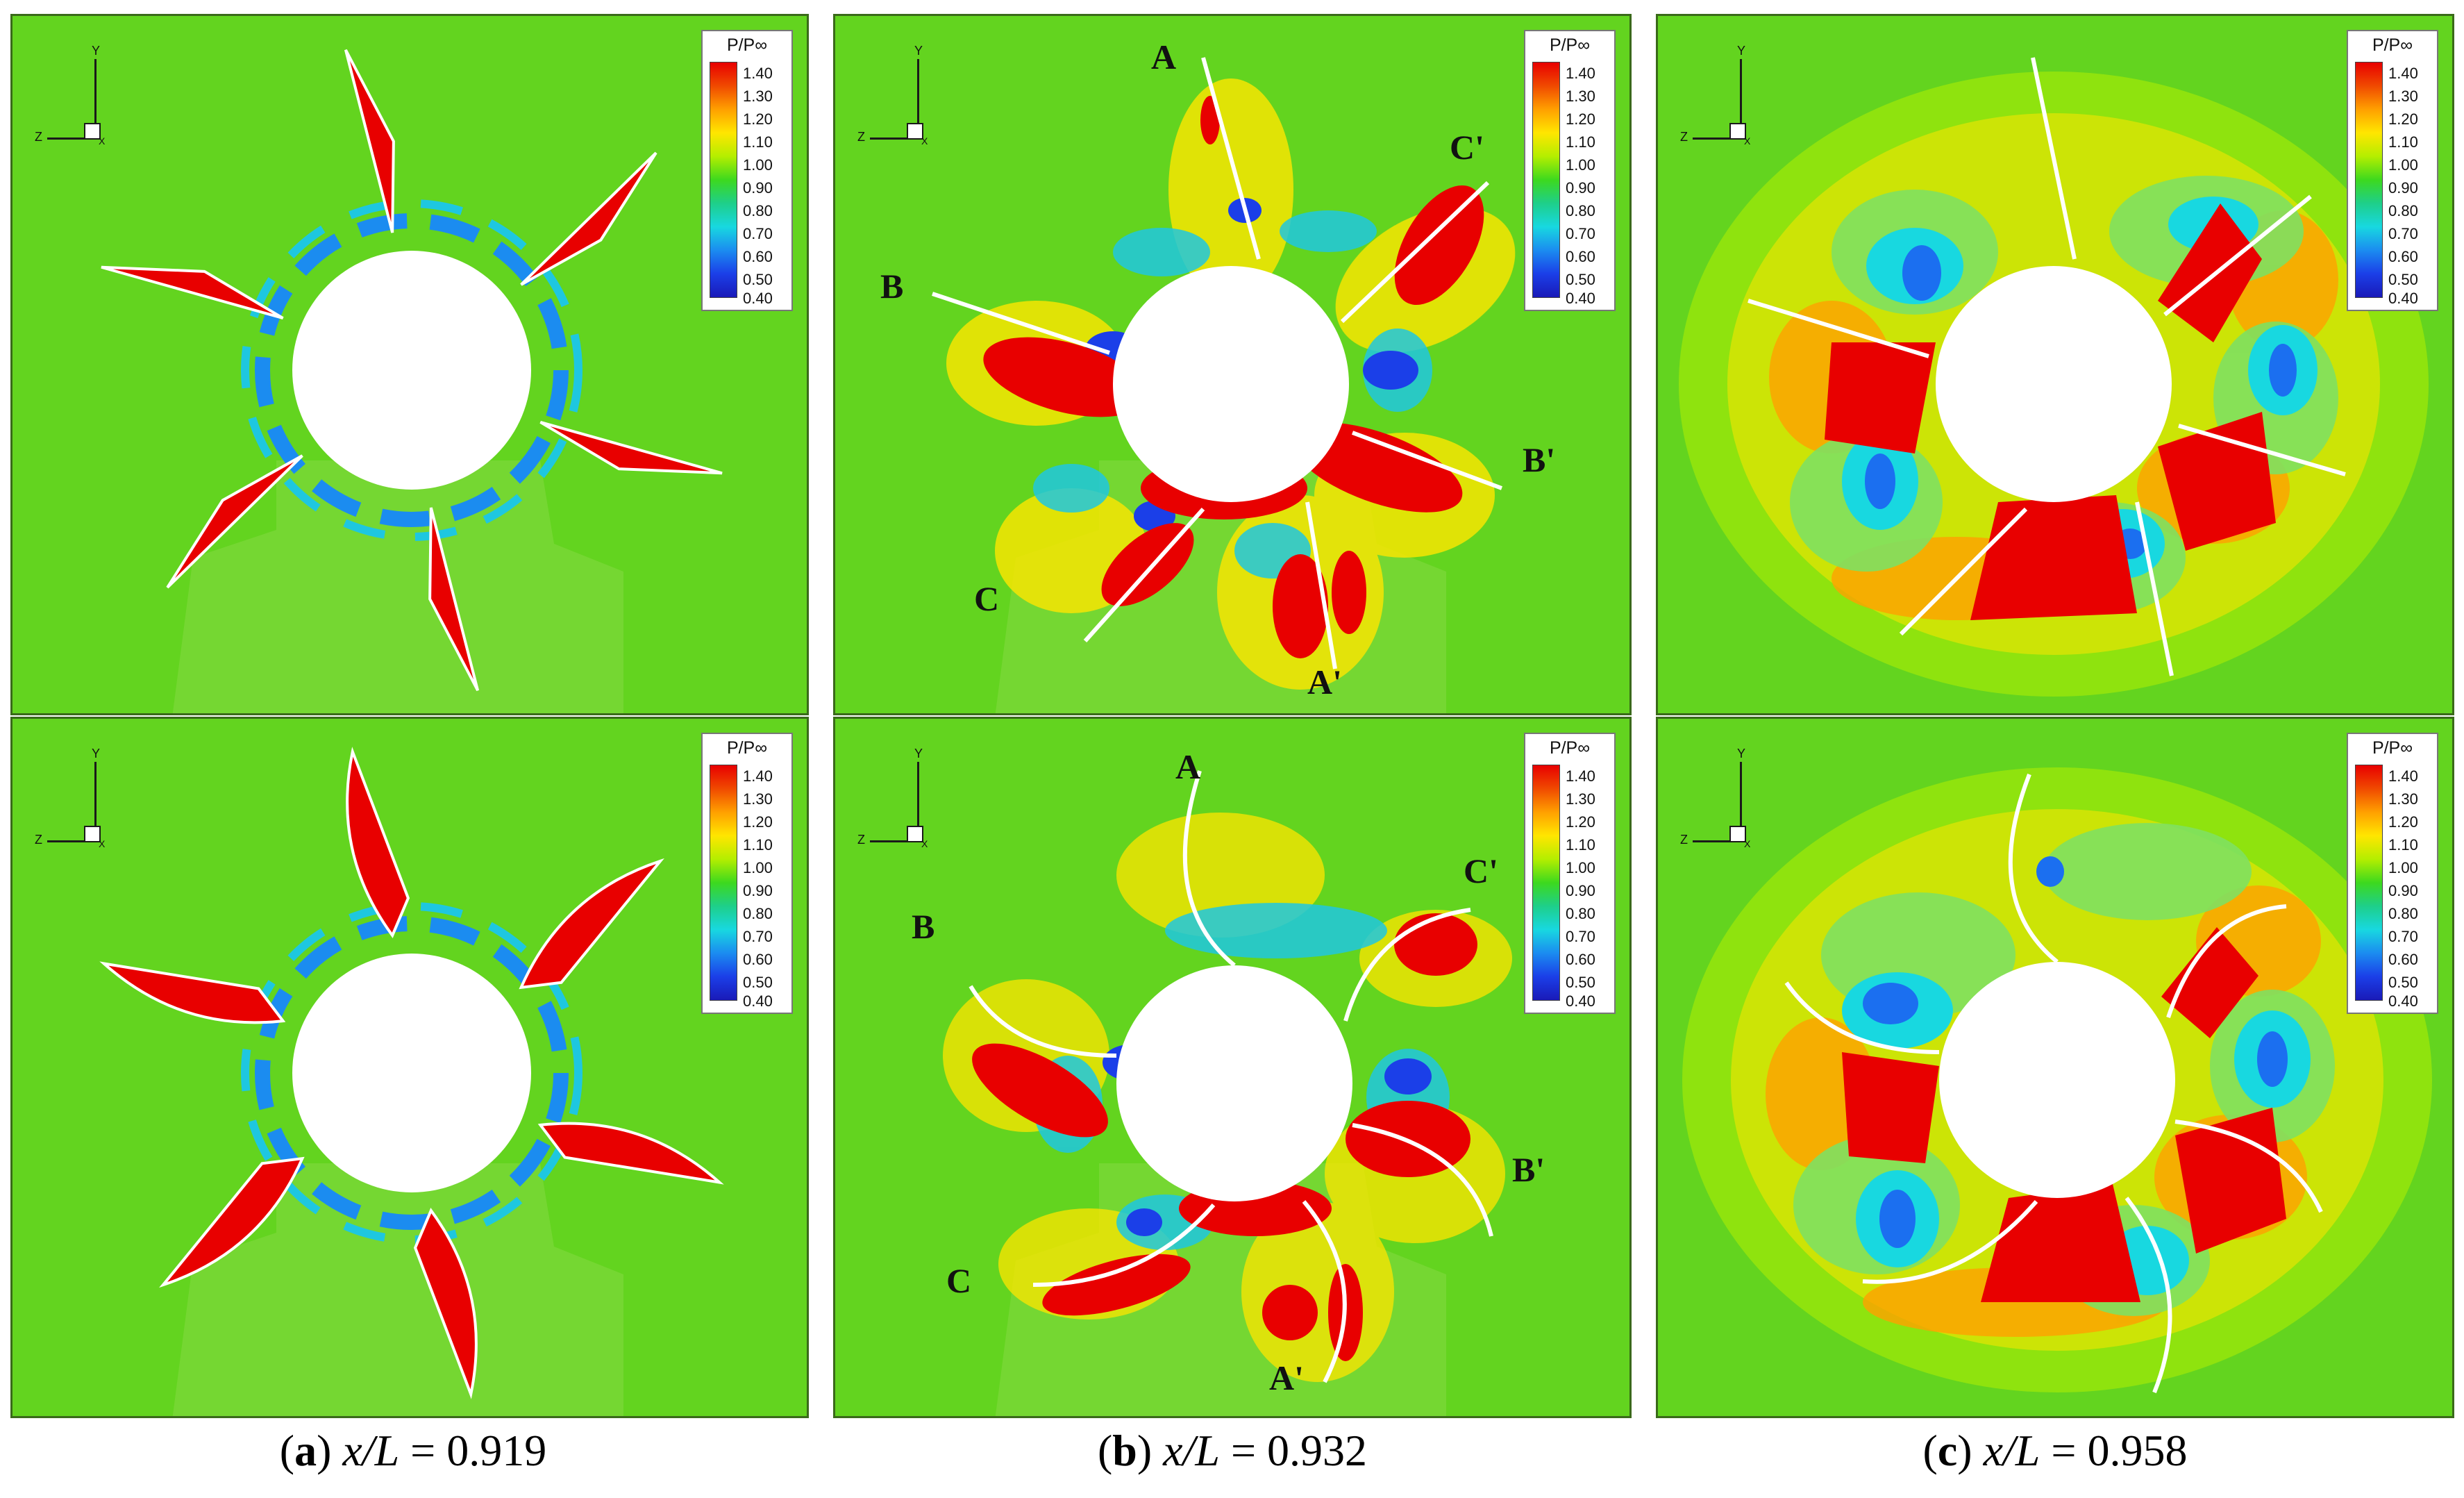 The image size is (2464, 1498). What do you see at coordinates (1124, 1450) in the screenshot?
I see `caption-letter: b` at bounding box center [1124, 1450].